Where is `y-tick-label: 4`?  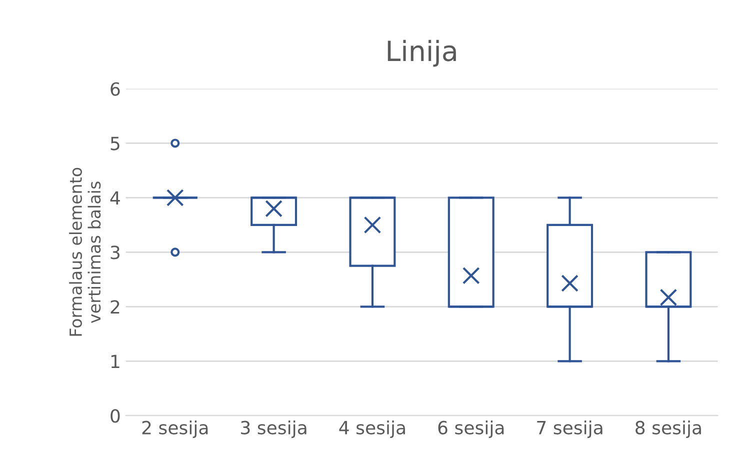 y-tick-label: 4 is located at coordinates (115, 198).